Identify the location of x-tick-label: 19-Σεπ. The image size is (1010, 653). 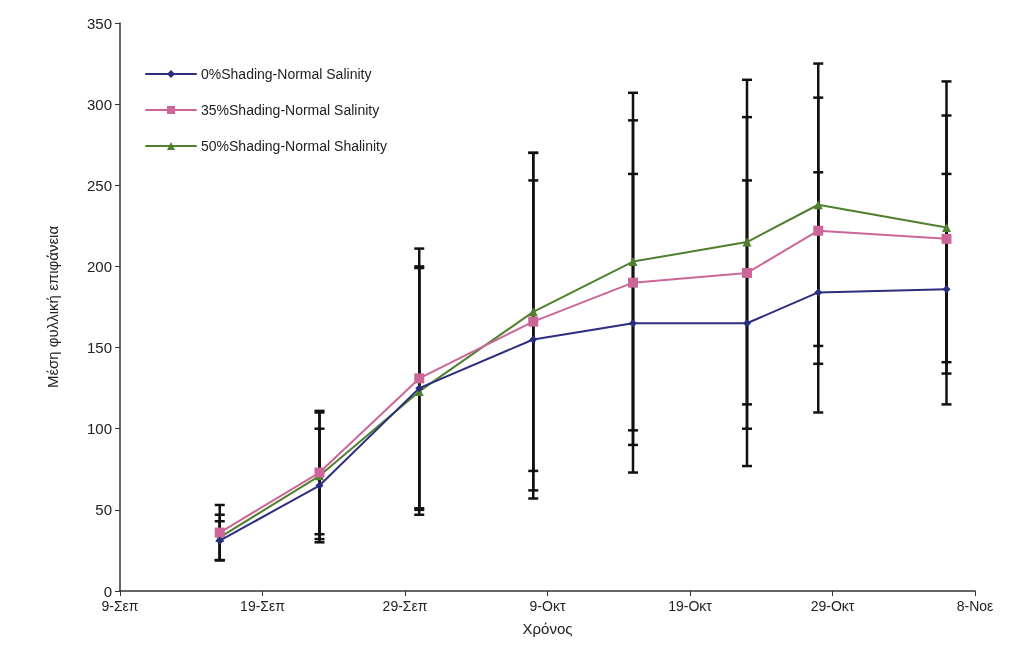
(263, 606).